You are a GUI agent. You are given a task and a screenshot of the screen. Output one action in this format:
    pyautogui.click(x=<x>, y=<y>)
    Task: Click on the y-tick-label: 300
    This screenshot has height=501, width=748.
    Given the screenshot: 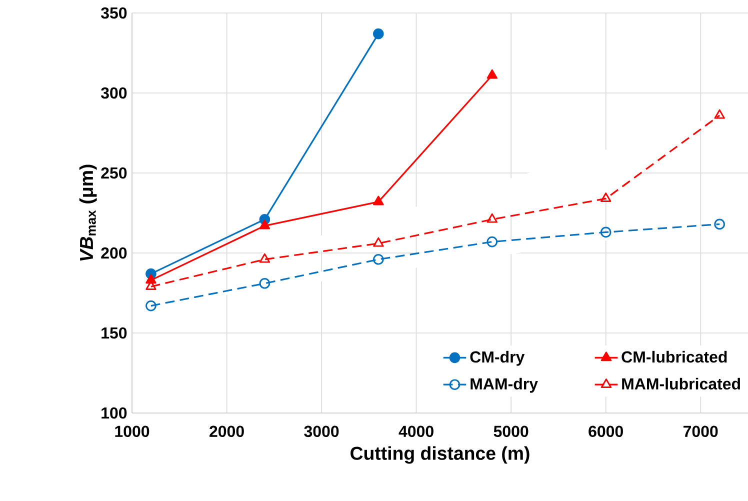 What is the action you would take?
    pyautogui.click(x=113, y=93)
    